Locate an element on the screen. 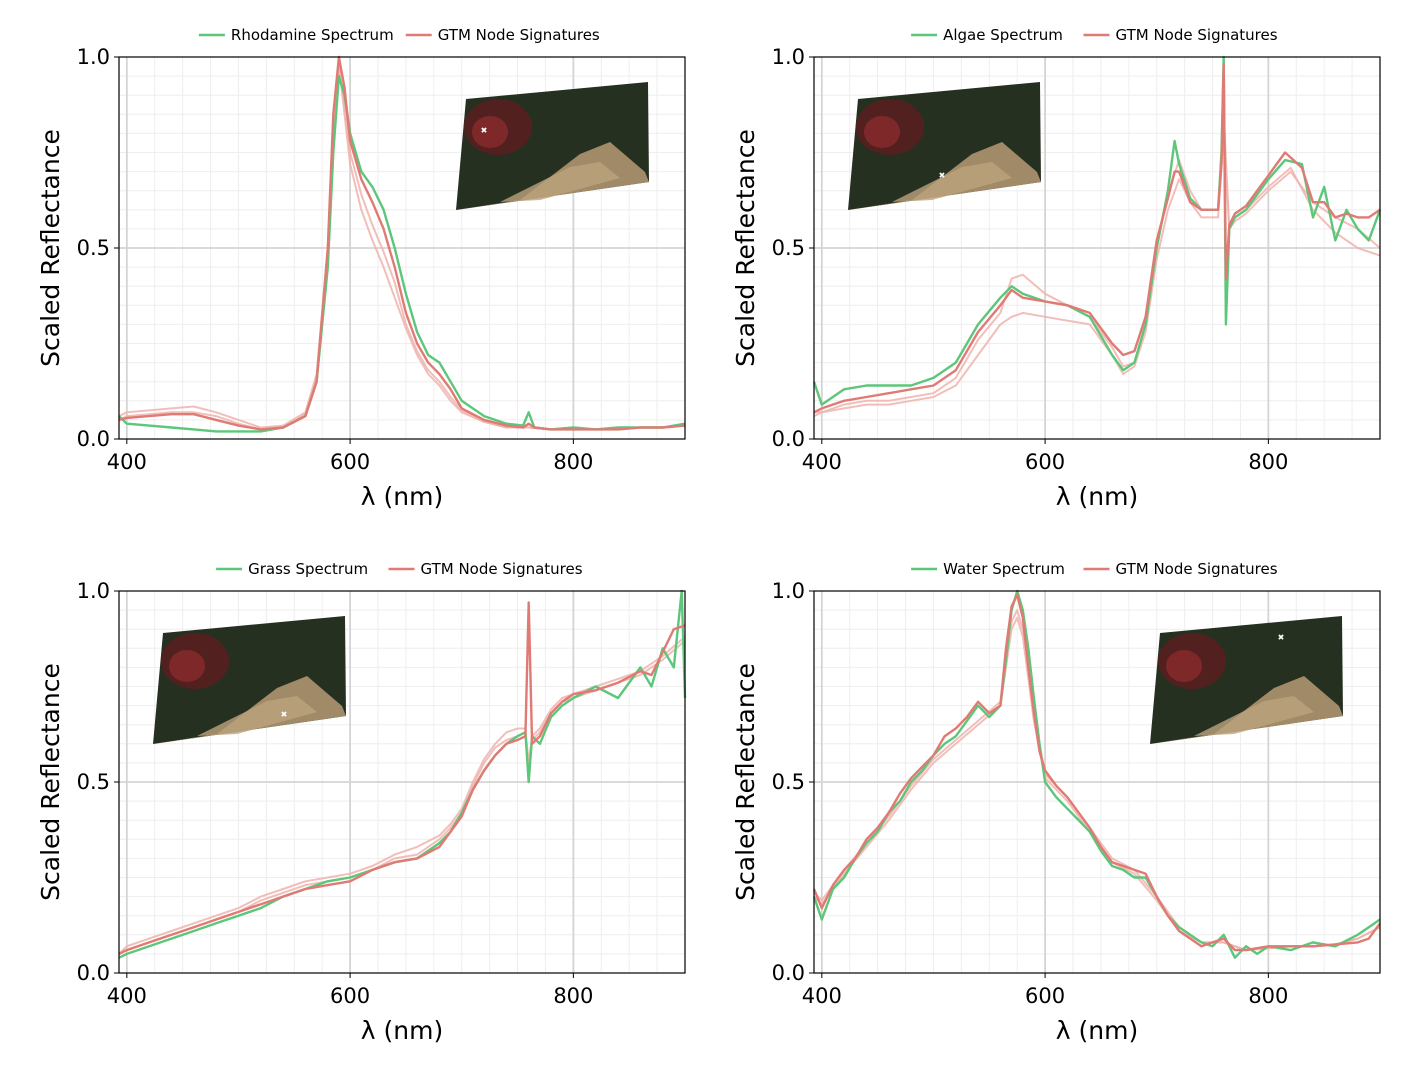 Image resolution: width=1423 pixels, height=1080 pixels. legend-label-reference: Water Spectrum is located at coordinates (1004, 569).